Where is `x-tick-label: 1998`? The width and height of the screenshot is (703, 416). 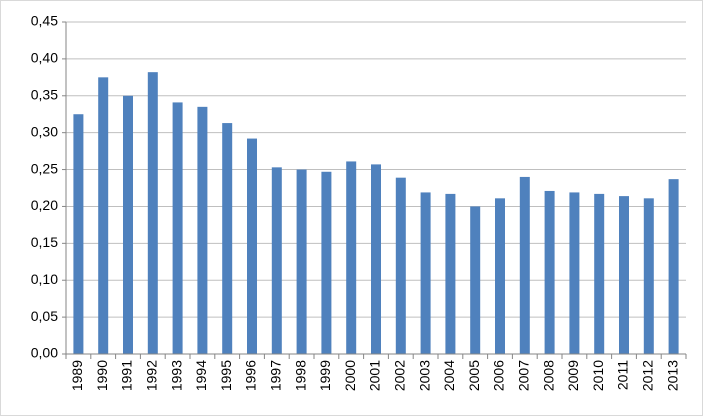
x-tick-label: 1998 is located at coordinates (300, 375).